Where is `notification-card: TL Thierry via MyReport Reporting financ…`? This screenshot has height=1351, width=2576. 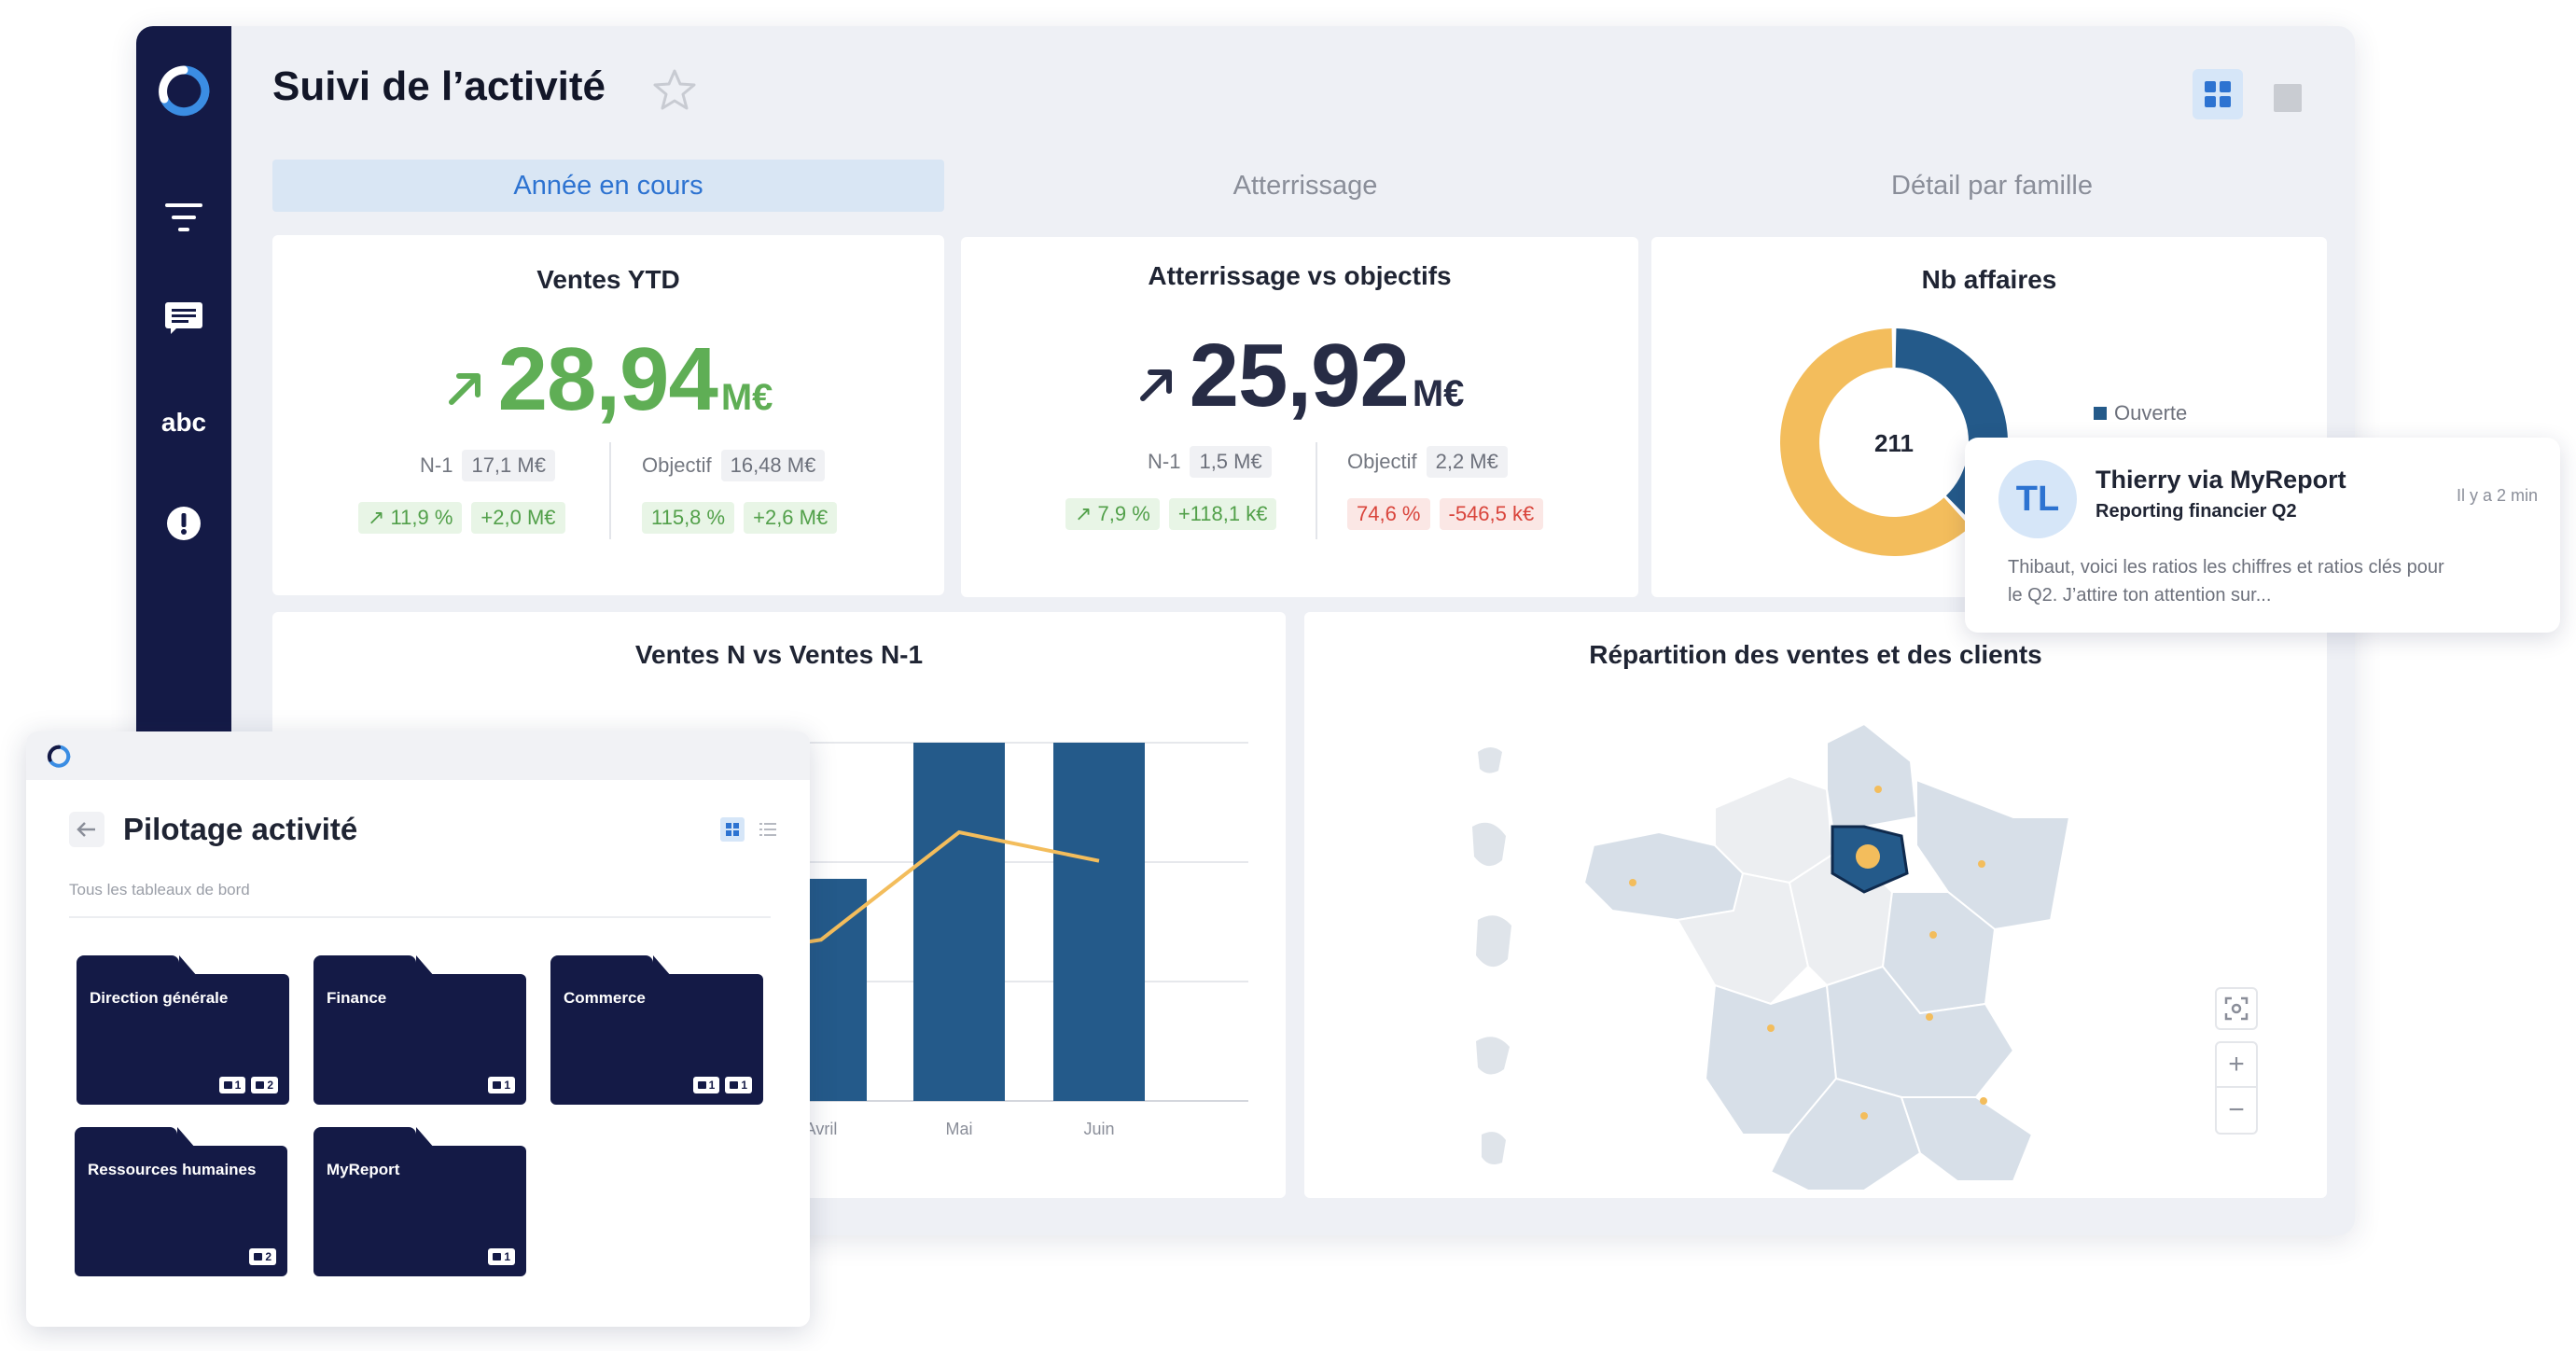 notification-card: TL Thierry via MyReport Reporting financ… is located at coordinates (2262, 535).